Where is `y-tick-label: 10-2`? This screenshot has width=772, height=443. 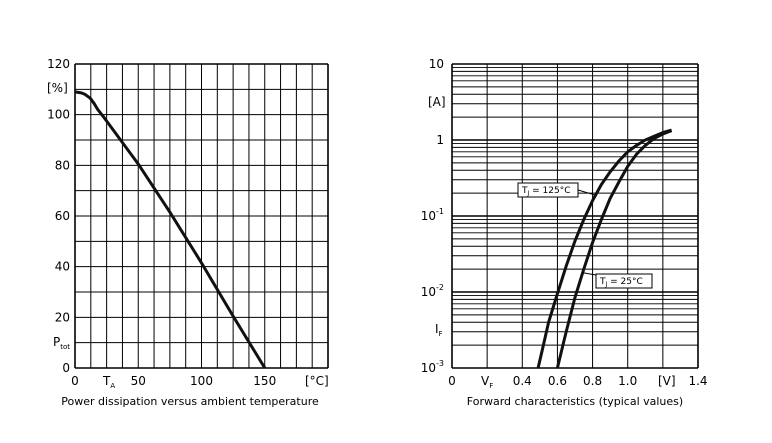
y-tick-label: 10-2 is located at coordinates (432, 291).